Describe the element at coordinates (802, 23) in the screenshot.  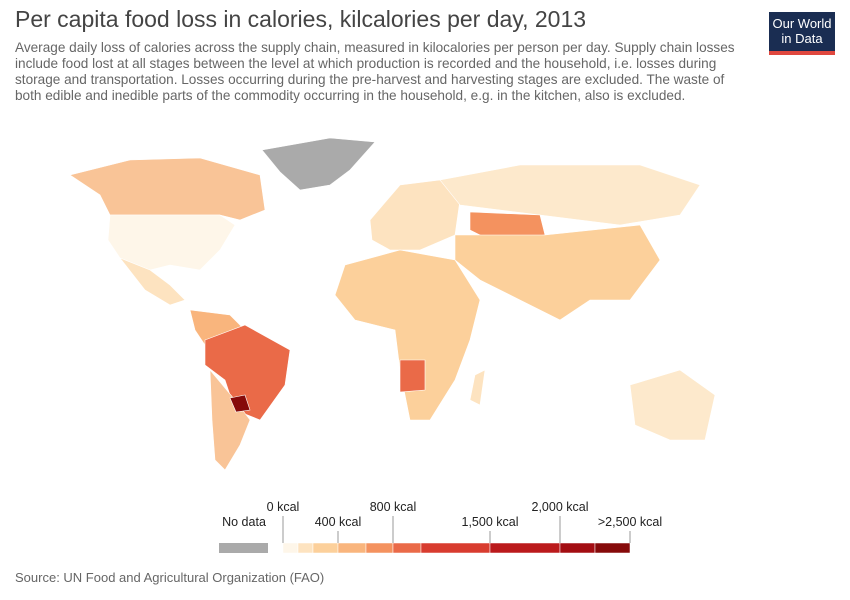
I see `logo-line: Our World` at that location.